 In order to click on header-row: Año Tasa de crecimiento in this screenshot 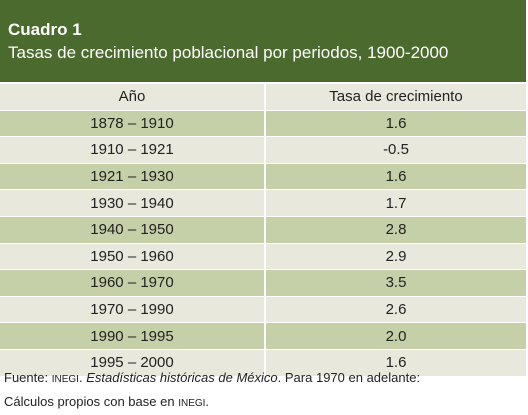, I will do `click(263, 97)`.